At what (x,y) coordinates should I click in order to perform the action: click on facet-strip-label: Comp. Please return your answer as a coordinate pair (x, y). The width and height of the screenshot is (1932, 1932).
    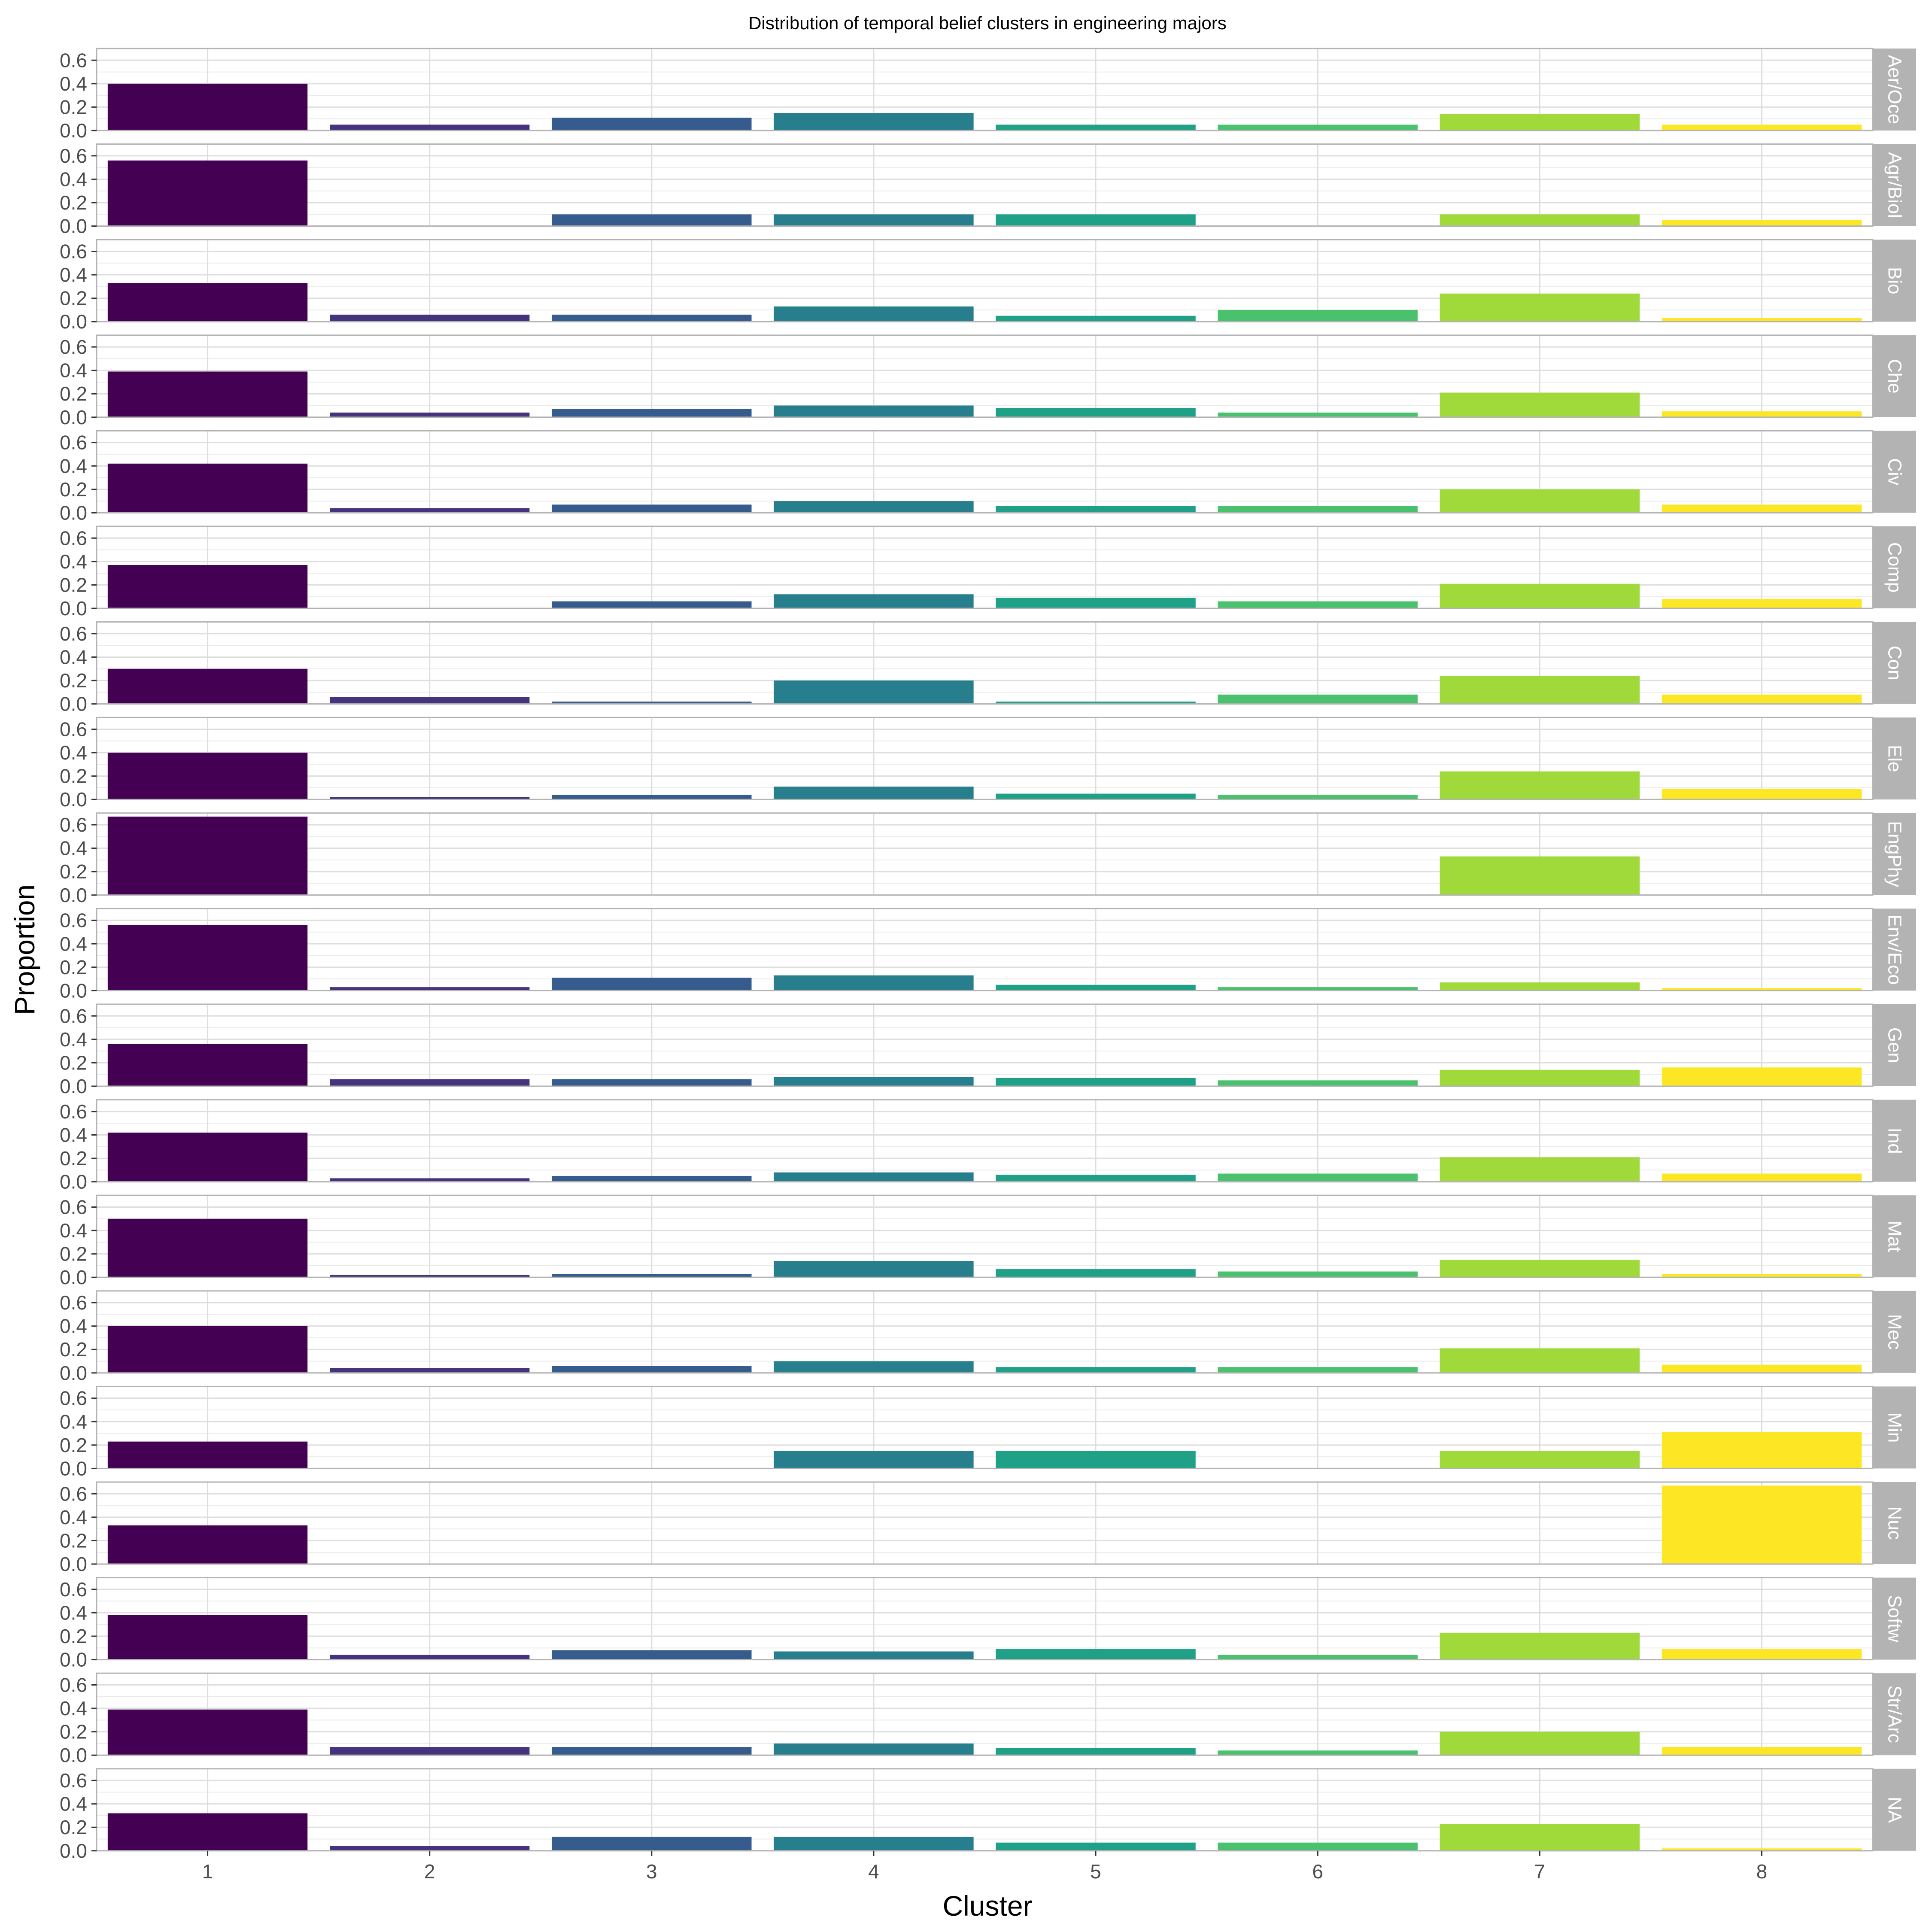
    Looking at the image, I should click on (1894, 567).